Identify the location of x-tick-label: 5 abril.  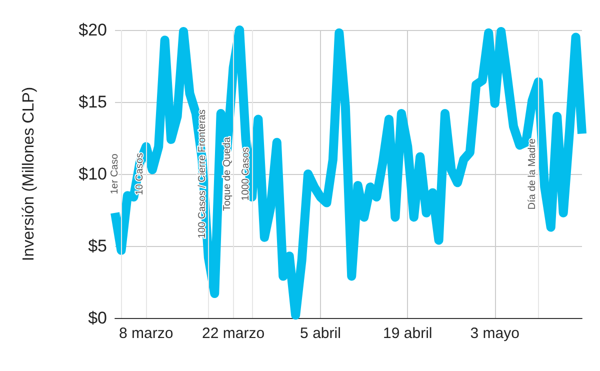
(320, 333).